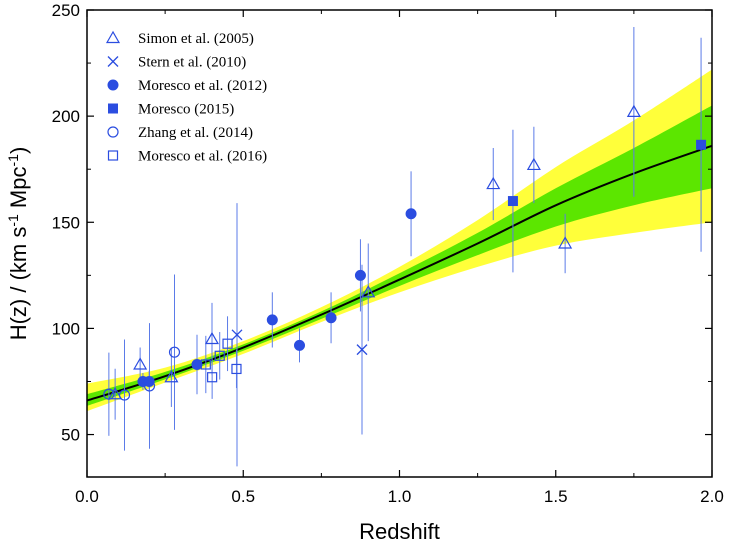 The height and width of the screenshot is (549, 734). I want to click on legend-item: Stern et al. (2010), so click(176, 63).